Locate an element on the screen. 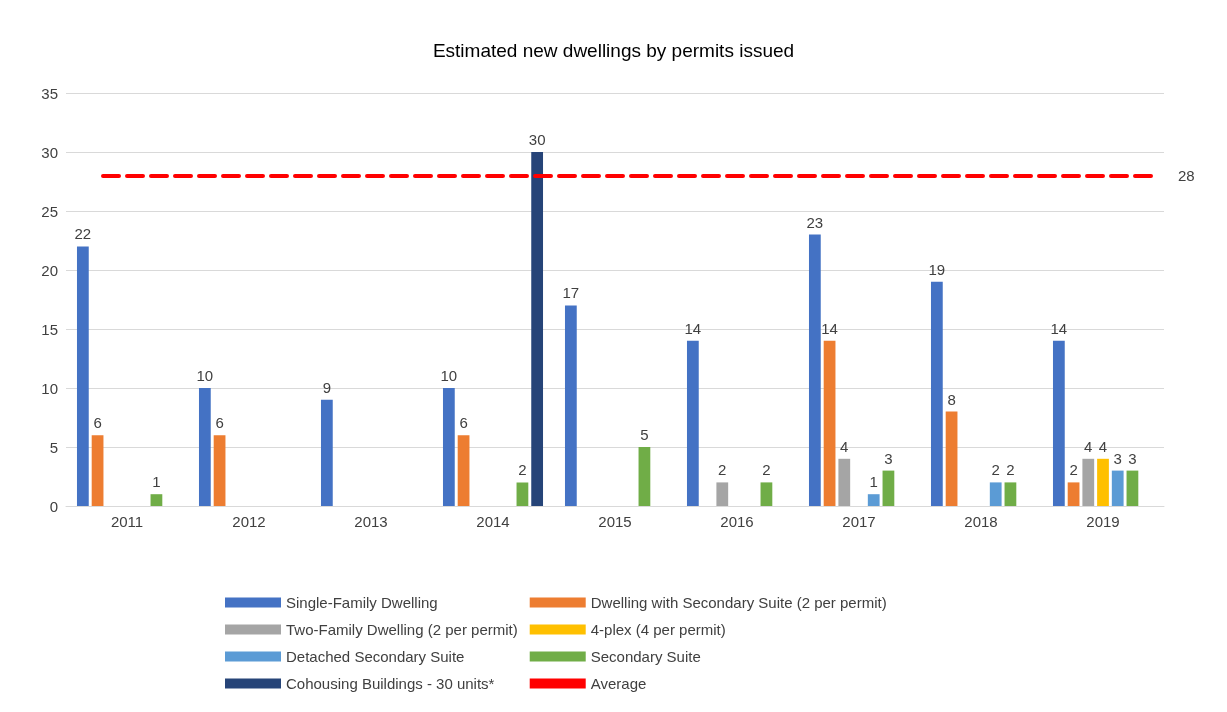 This screenshot has width=1227, height=712. data-label: 17 is located at coordinates (571, 293).